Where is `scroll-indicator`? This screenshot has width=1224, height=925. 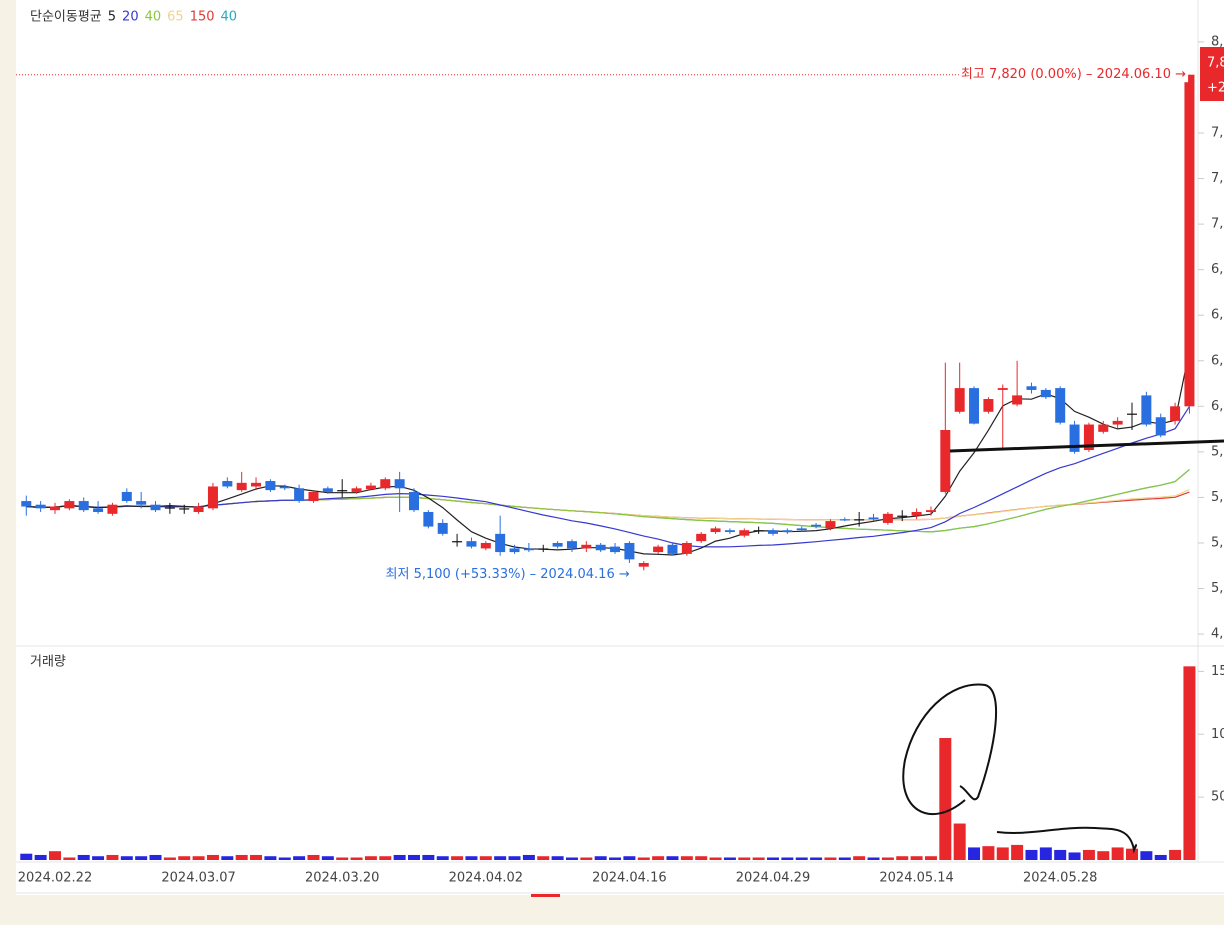 scroll-indicator is located at coordinates (545, 895).